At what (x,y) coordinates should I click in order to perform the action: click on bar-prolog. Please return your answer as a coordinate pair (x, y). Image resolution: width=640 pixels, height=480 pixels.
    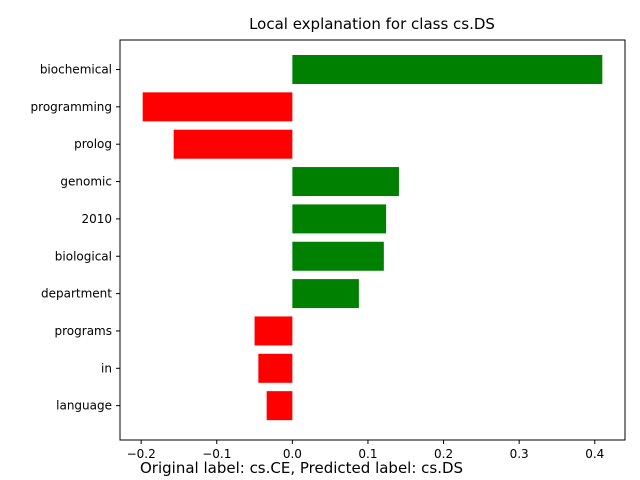
    Looking at the image, I should click on (233, 144).